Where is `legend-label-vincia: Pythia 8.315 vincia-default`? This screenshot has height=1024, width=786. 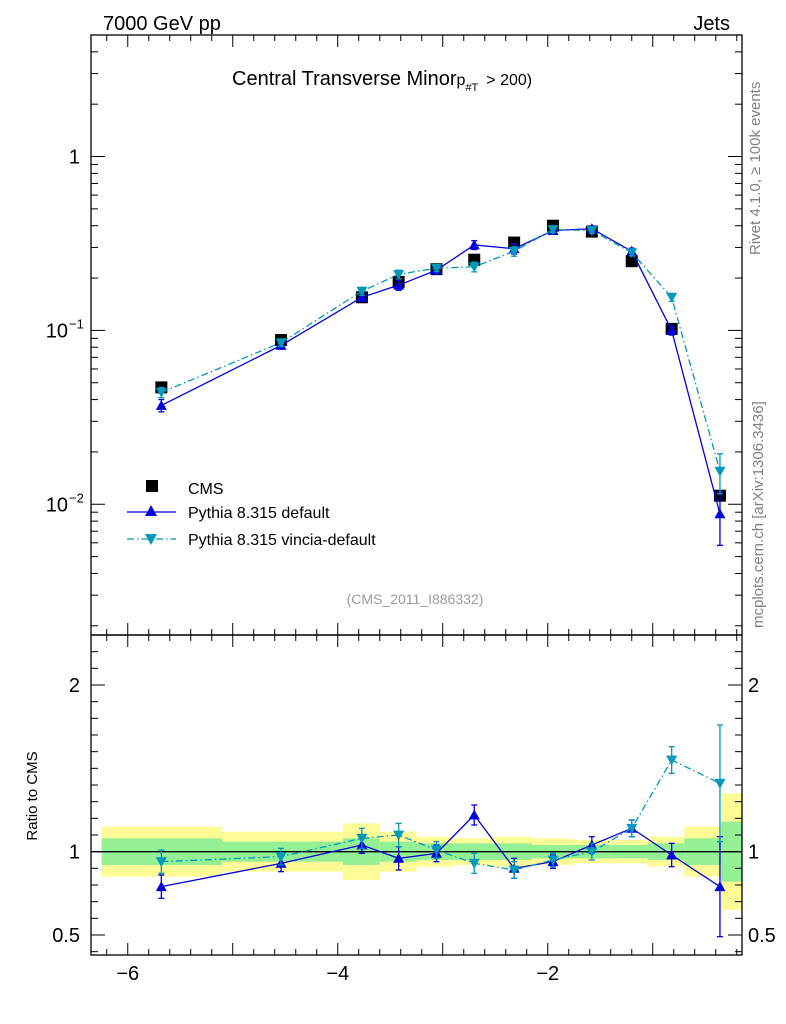
legend-label-vincia: Pythia 8.315 vincia-default is located at coordinates (282, 540).